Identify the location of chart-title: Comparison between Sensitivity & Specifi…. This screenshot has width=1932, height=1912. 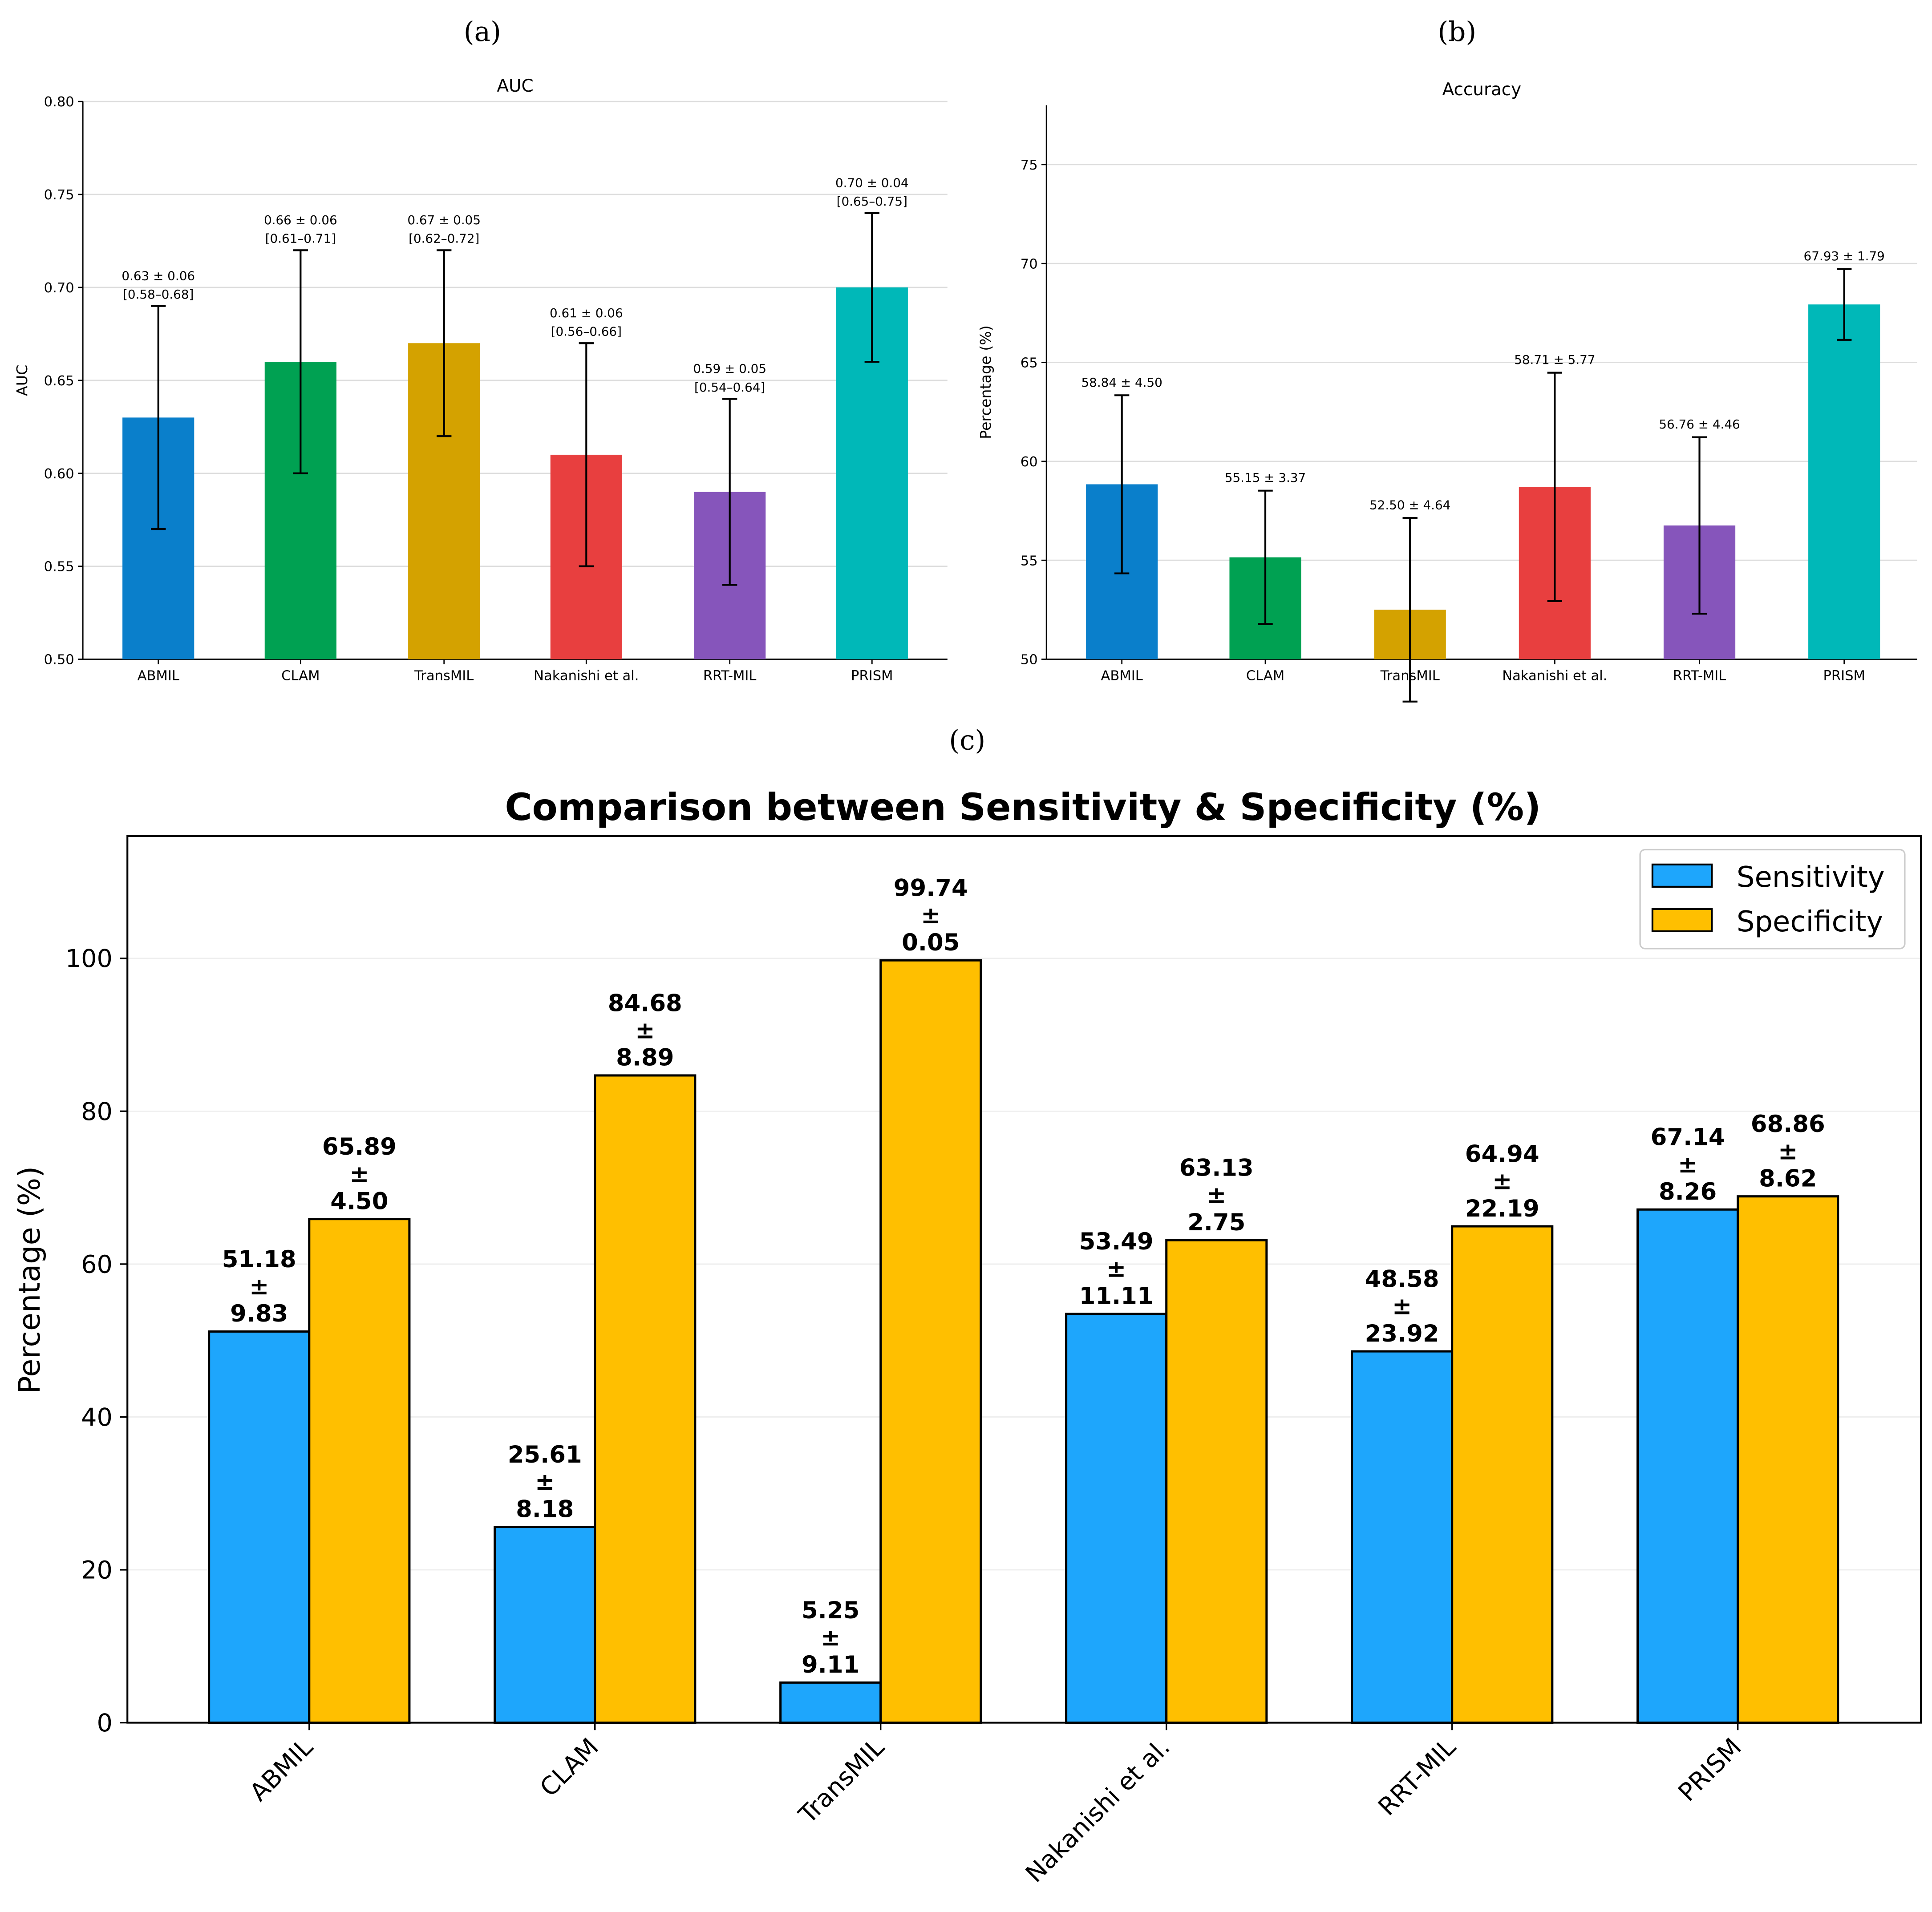
(1023, 807).